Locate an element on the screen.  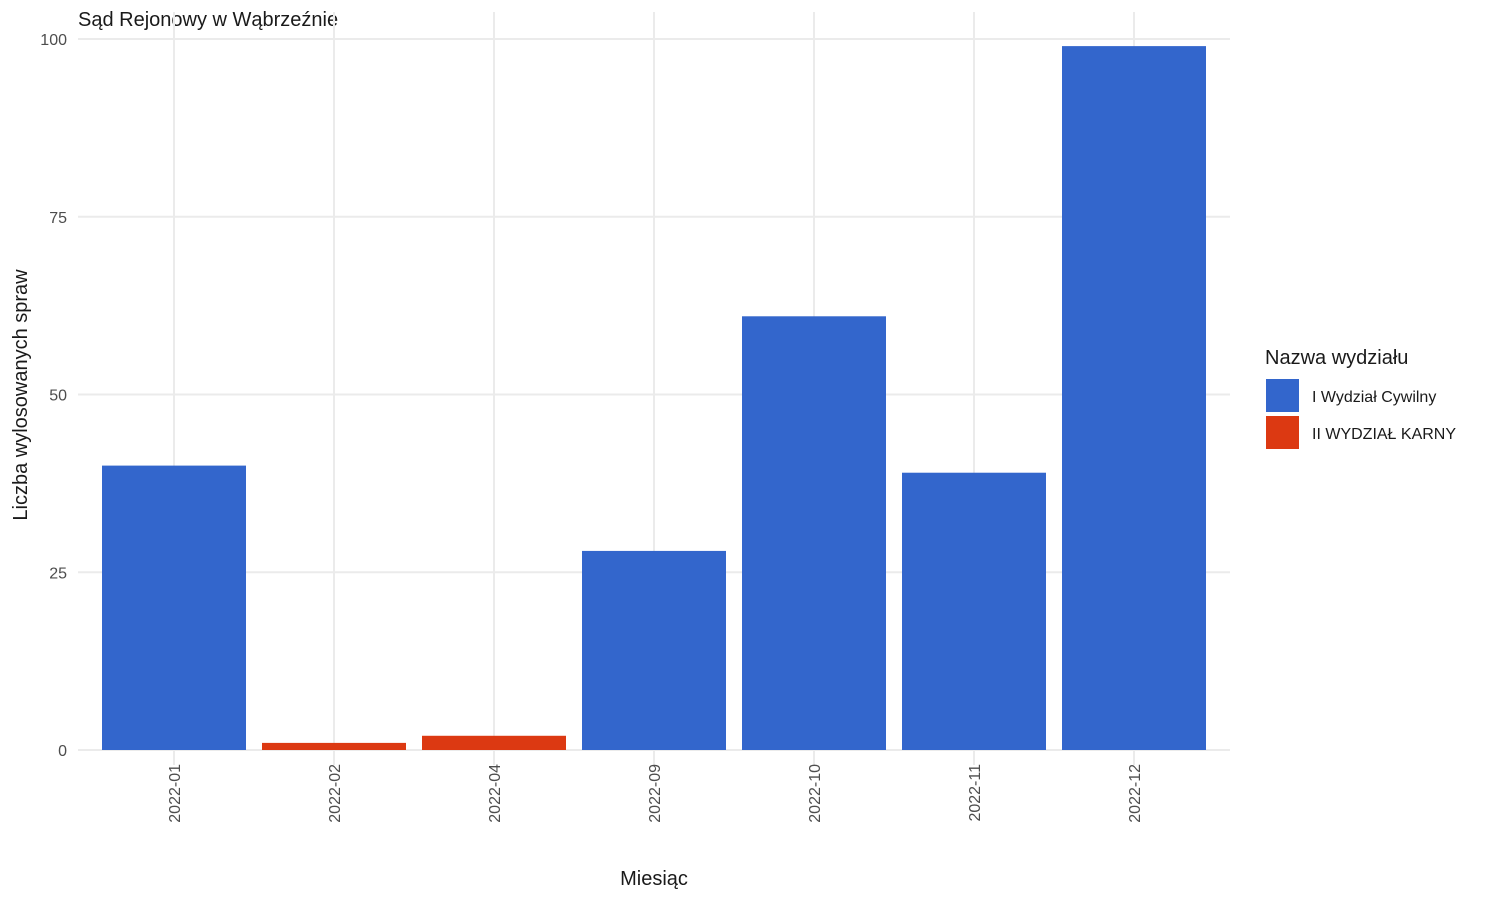
y-tick-label: 100 is located at coordinates (53, 40).